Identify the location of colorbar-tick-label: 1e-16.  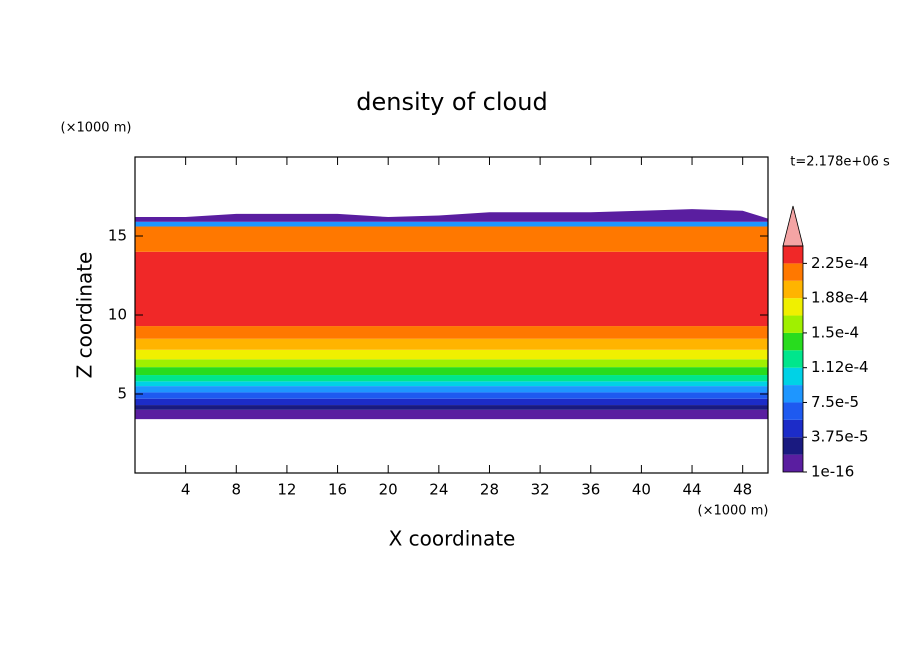
(832, 472).